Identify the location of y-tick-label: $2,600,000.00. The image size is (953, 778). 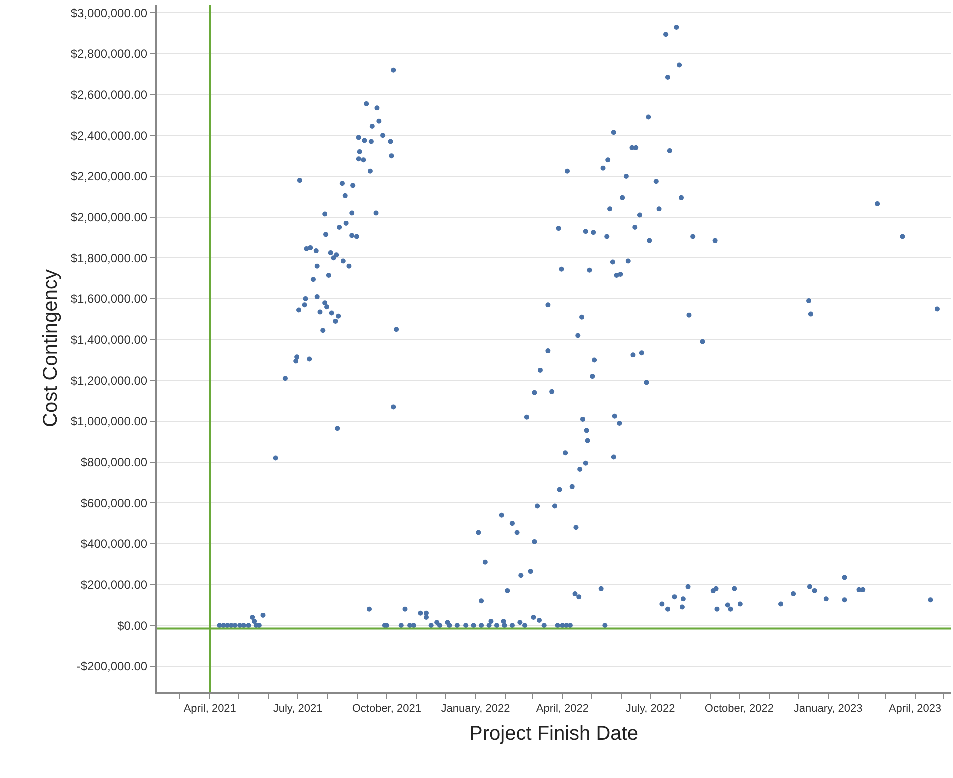
(109, 95).